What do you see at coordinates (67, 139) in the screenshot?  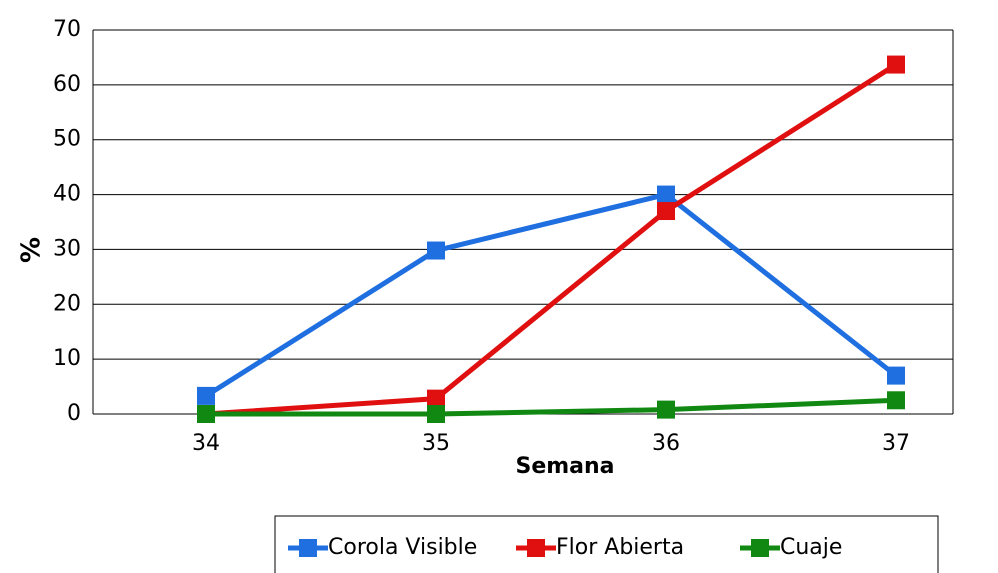 I see `y-tick-label: 50` at bounding box center [67, 139].